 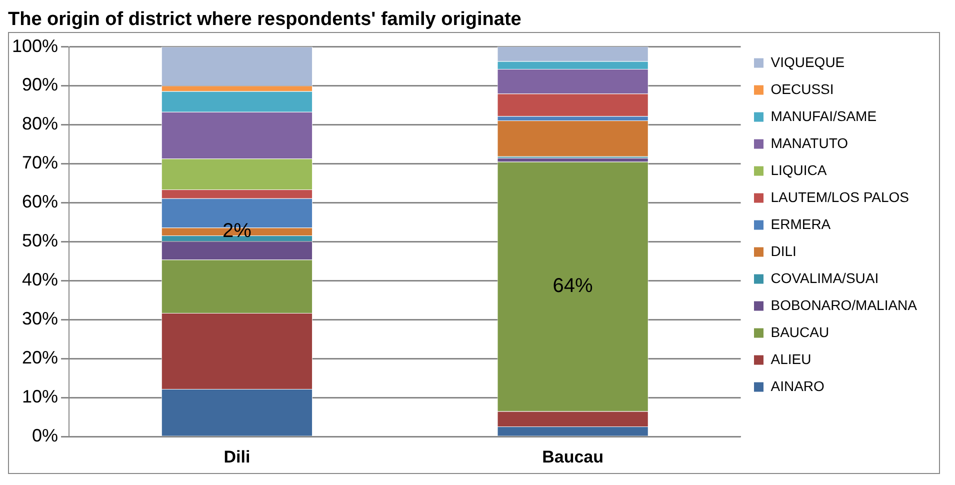 I want to click on legend-label: MANUFAI/SAME, so click(x=823, y=116).